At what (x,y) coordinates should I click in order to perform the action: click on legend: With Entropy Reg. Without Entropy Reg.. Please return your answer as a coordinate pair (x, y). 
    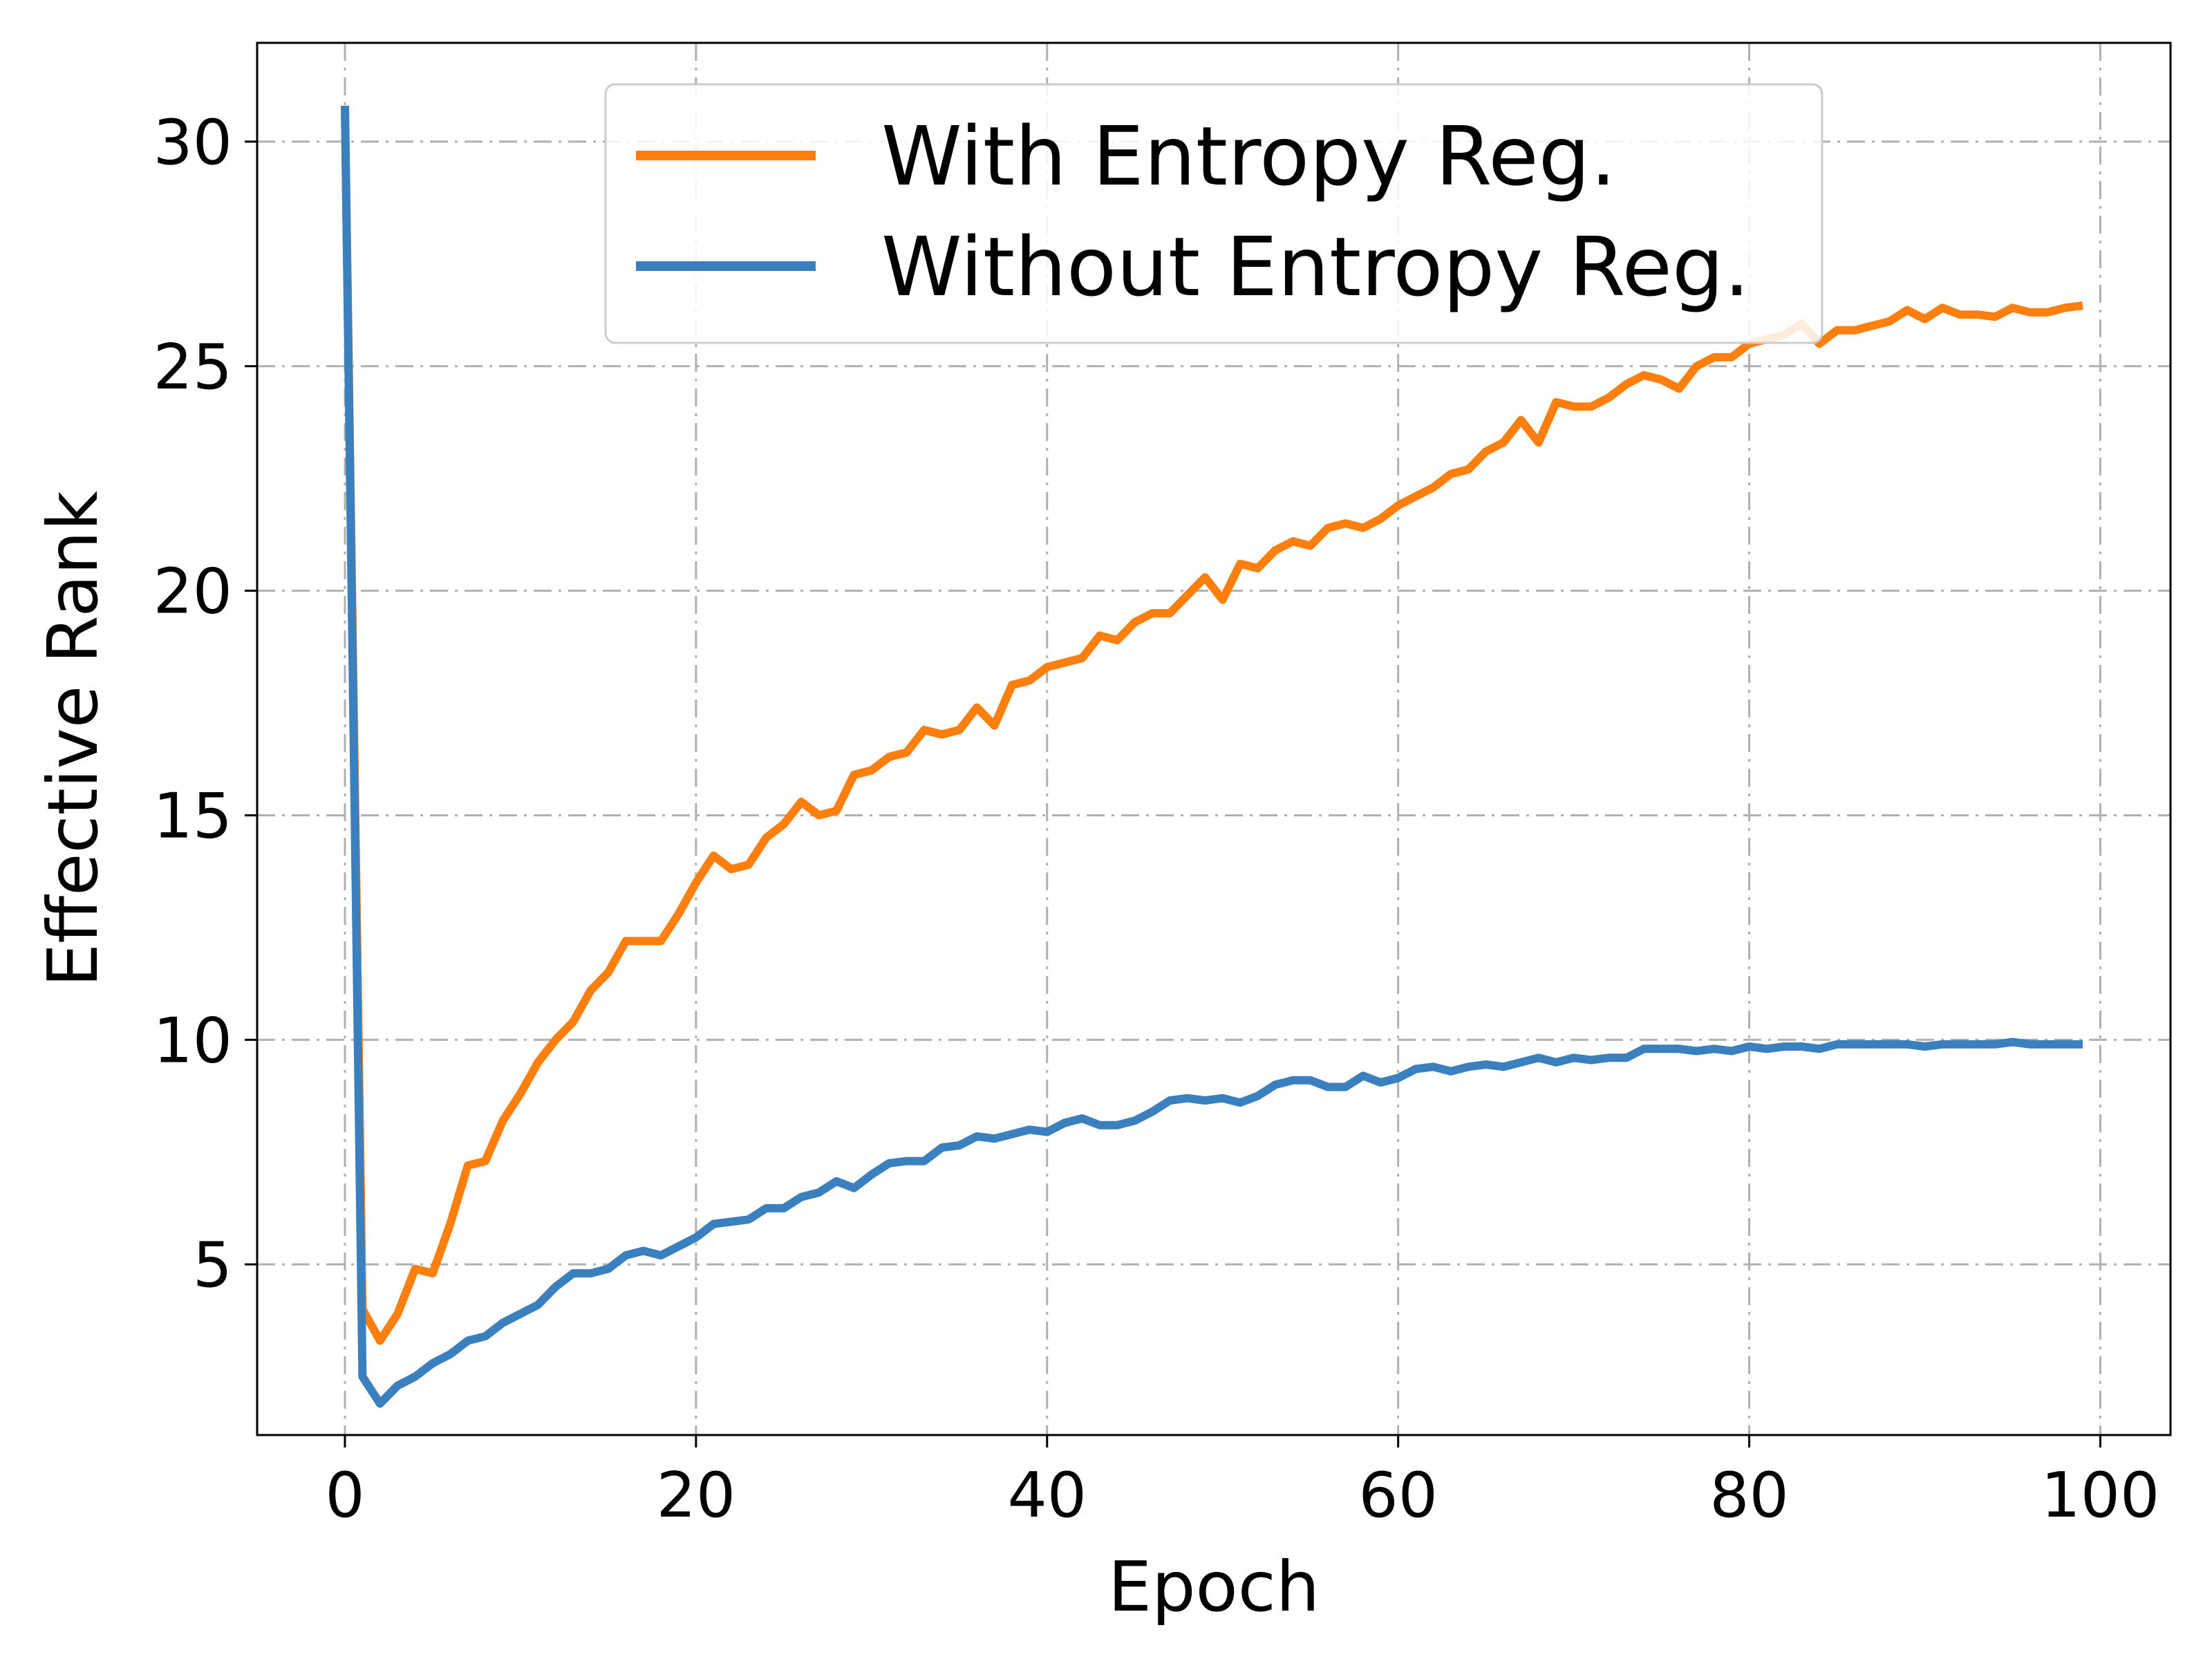
    Looking at the image, I should click on (1214, 214).